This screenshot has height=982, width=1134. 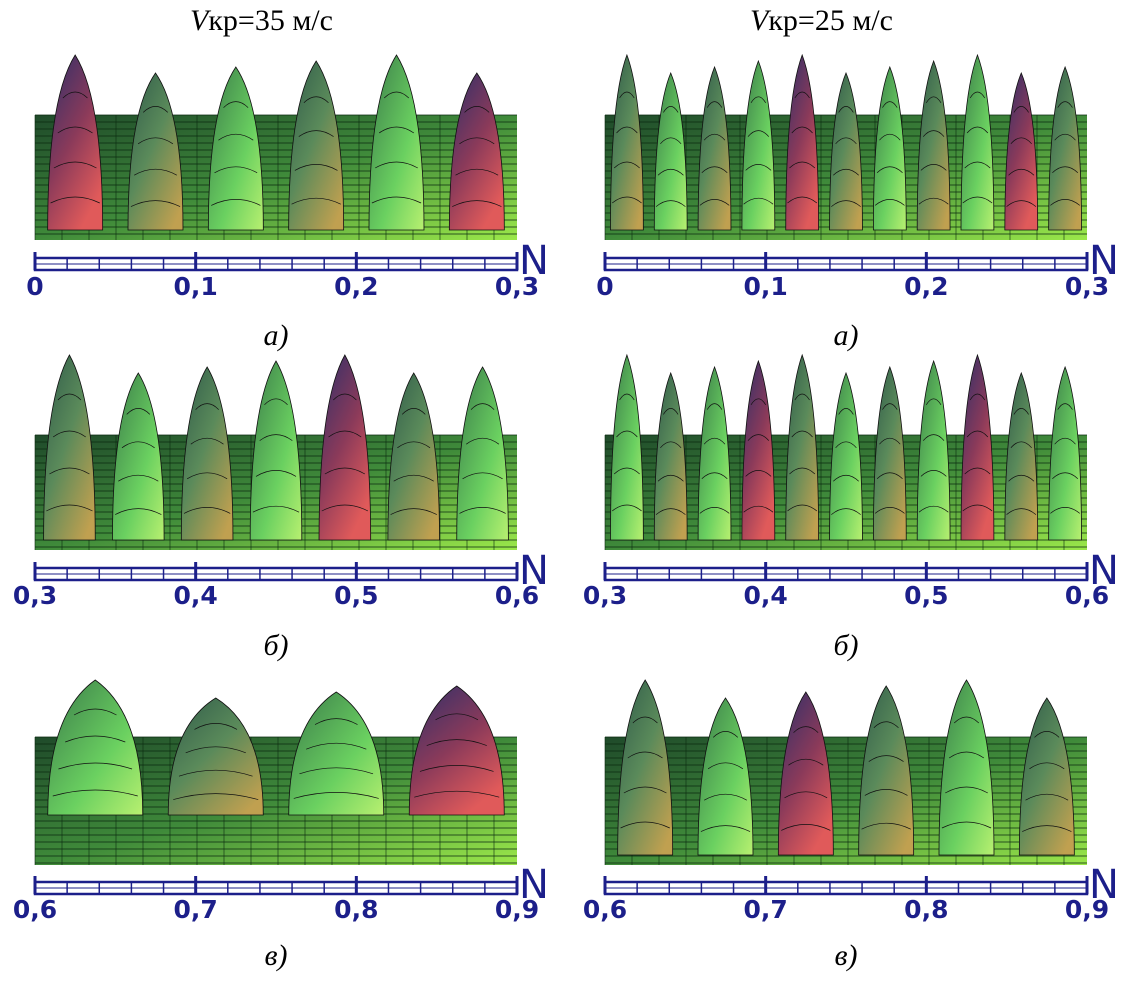 I want to click on tick-label: 0, so click(x=604, y=286).